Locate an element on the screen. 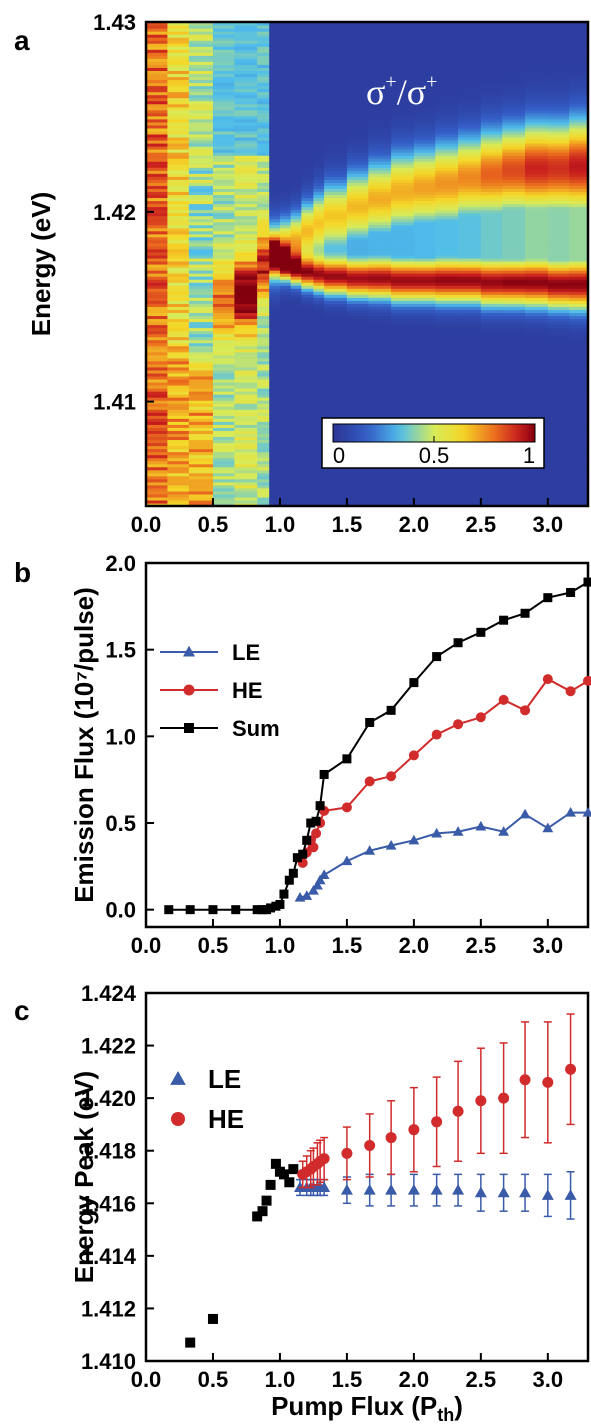 This screenshot has width=591, height=1426. x-tick-label: 1.5 is located at coordinates (347, 1379).